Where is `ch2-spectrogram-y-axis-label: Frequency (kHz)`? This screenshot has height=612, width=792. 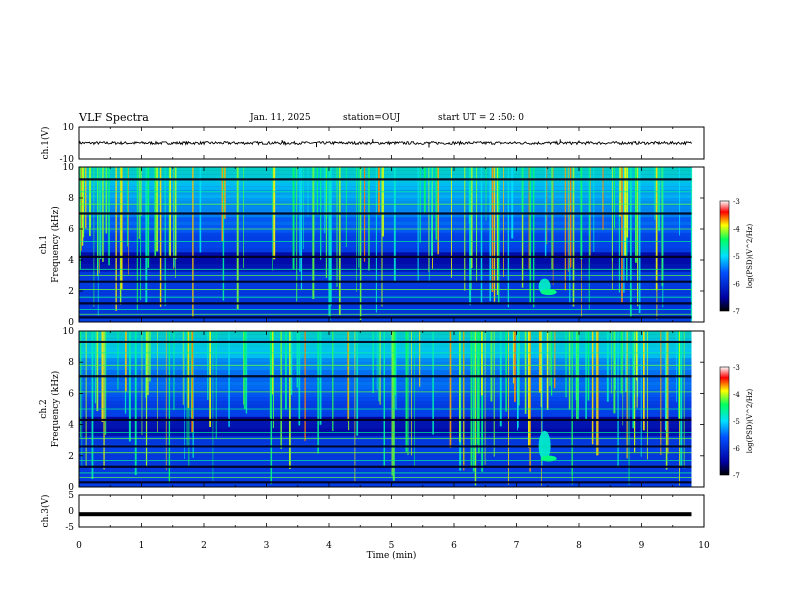
ch2-spectrogram-y-axis-label: Frequency (kHz) is located at coordinates (55, 409).